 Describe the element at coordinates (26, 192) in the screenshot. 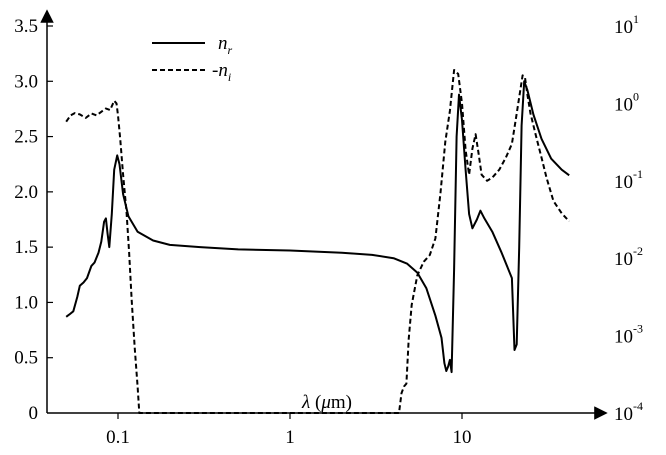

I see `left-y-tick-label: 2.0` at that location.